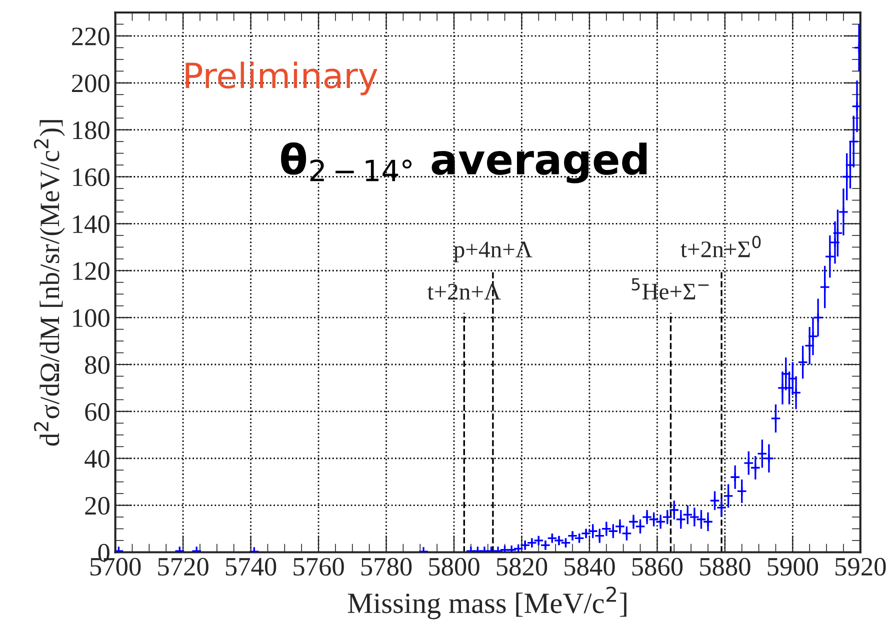  Describe the element at coordinates (725, 567) in the screenshot. I see `x-tick-label: 5880` at that location.